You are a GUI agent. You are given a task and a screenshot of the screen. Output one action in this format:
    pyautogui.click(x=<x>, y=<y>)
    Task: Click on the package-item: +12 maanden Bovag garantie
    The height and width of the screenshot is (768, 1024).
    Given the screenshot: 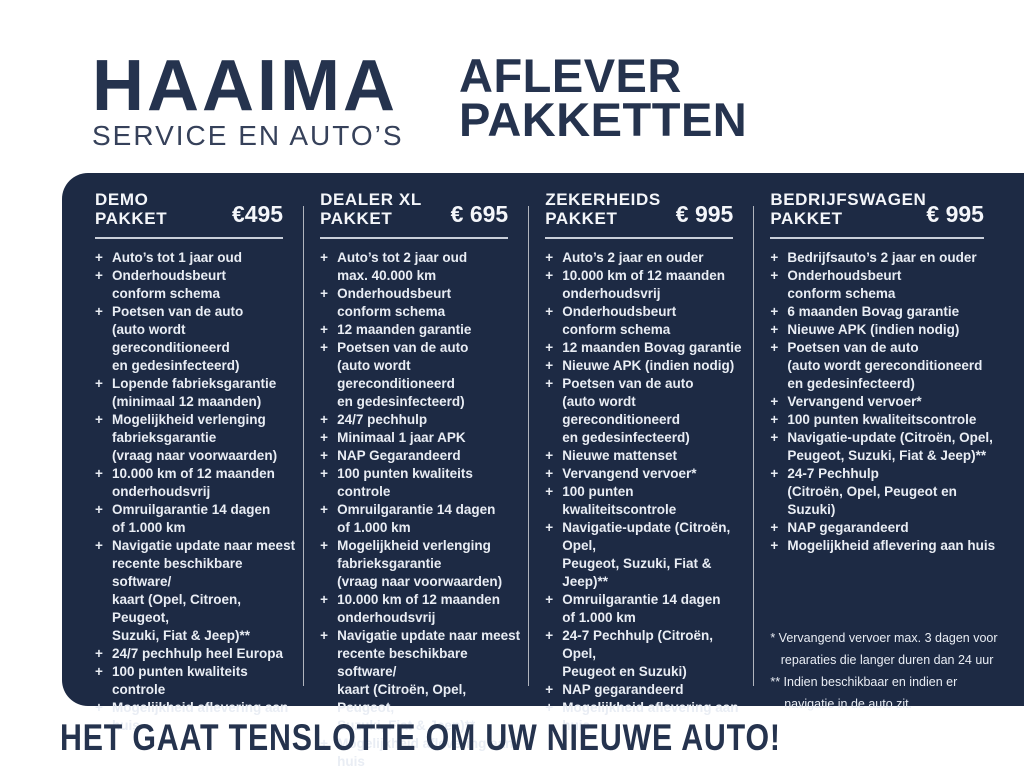 What is the action you would take?
    pyautogui.click(x=646, y=348)
    